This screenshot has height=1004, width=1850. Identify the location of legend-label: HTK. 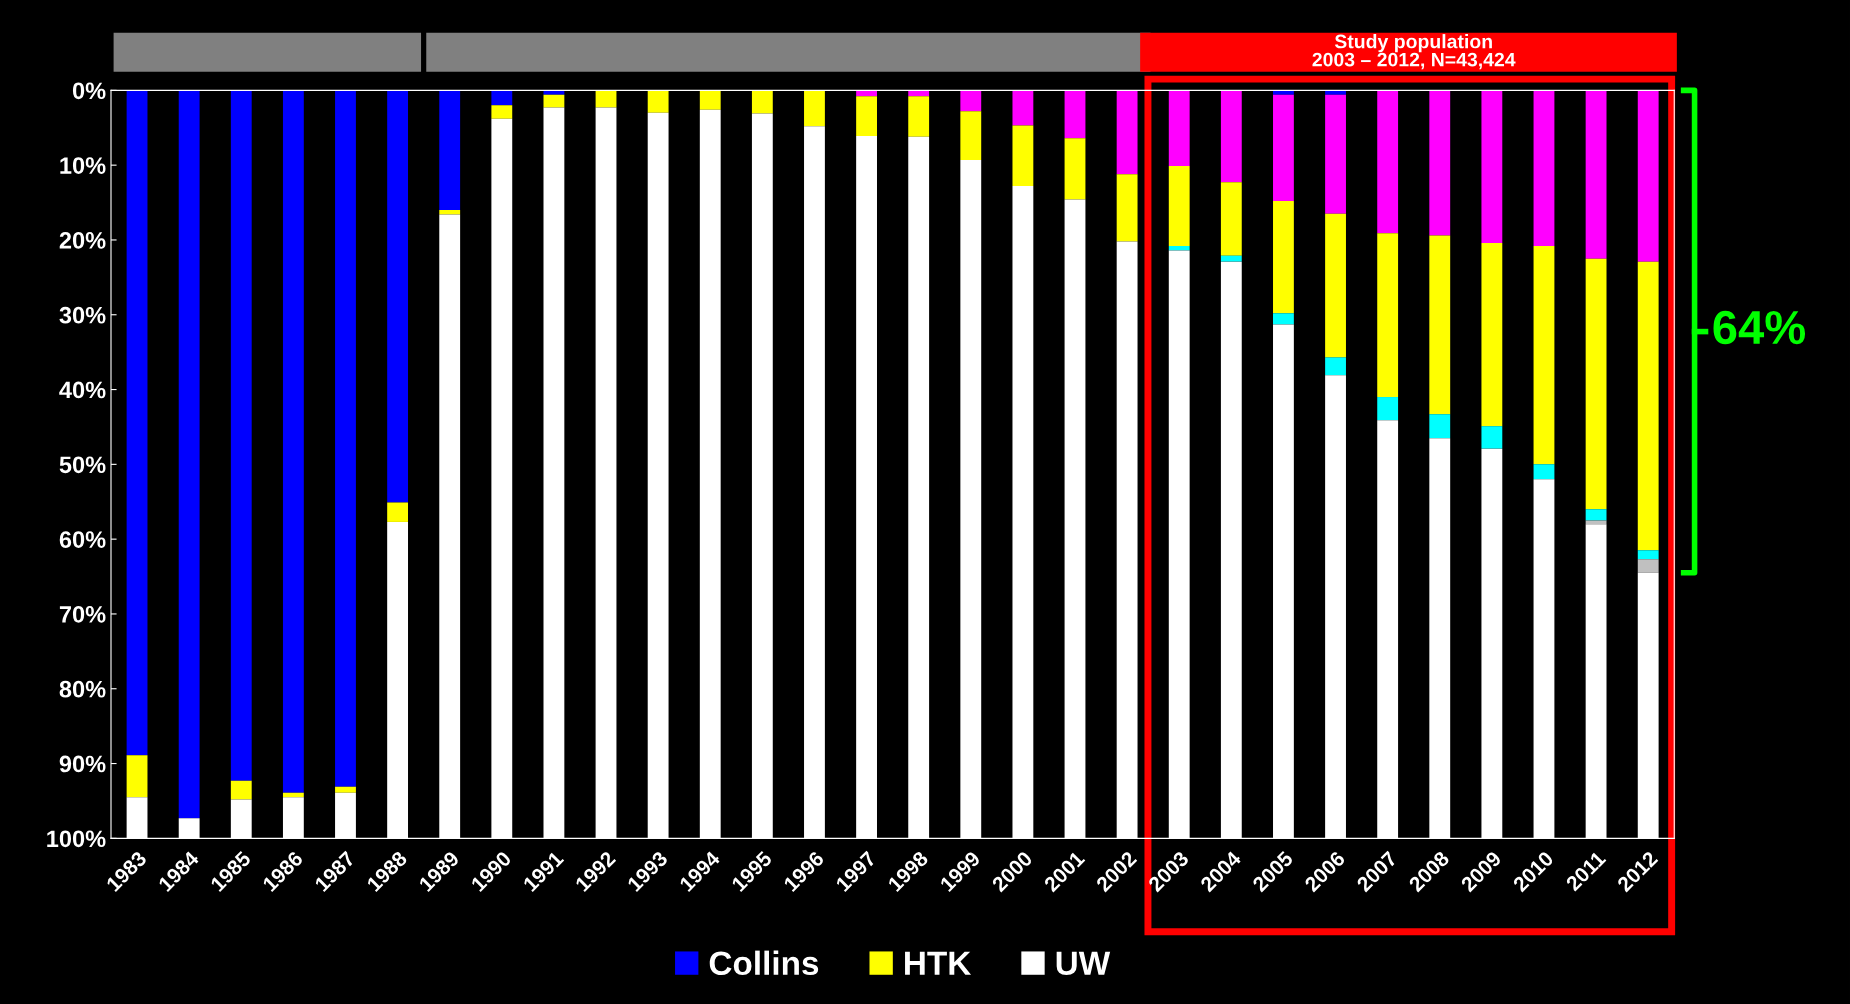
(938, 963).